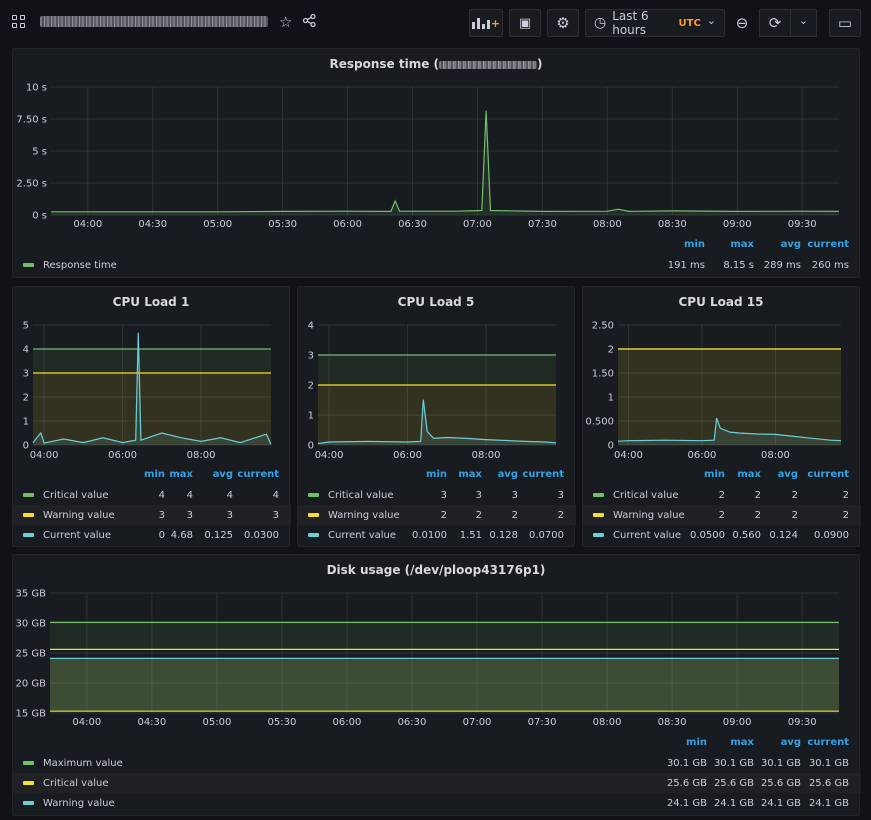 The height and width of the screenshot is (820, 871). What do you see at coordinates (437, 265) in the screenshot?
I see `legend-row: Response time 191 ms 8.15 s 289 ms 260 ms` at bounding box center [437, 265].